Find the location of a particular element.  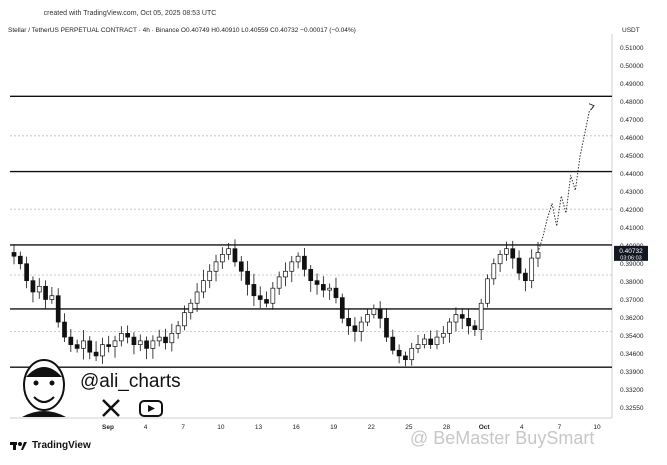

x-tick-label: Oct is located at coordinates (485, 427).